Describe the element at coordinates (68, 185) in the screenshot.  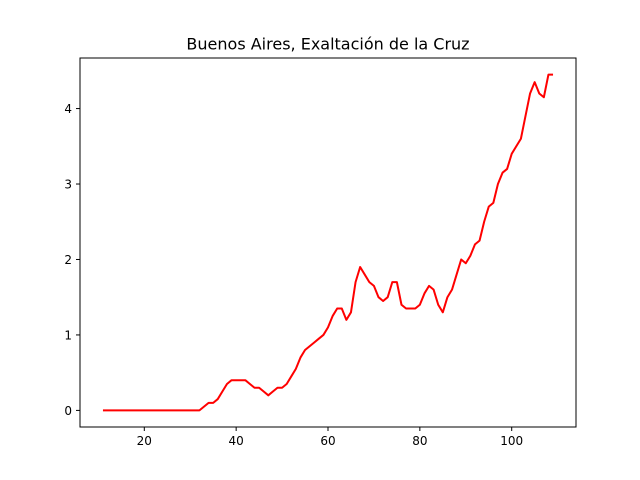
I see `y-tick-label: 3` at that location.